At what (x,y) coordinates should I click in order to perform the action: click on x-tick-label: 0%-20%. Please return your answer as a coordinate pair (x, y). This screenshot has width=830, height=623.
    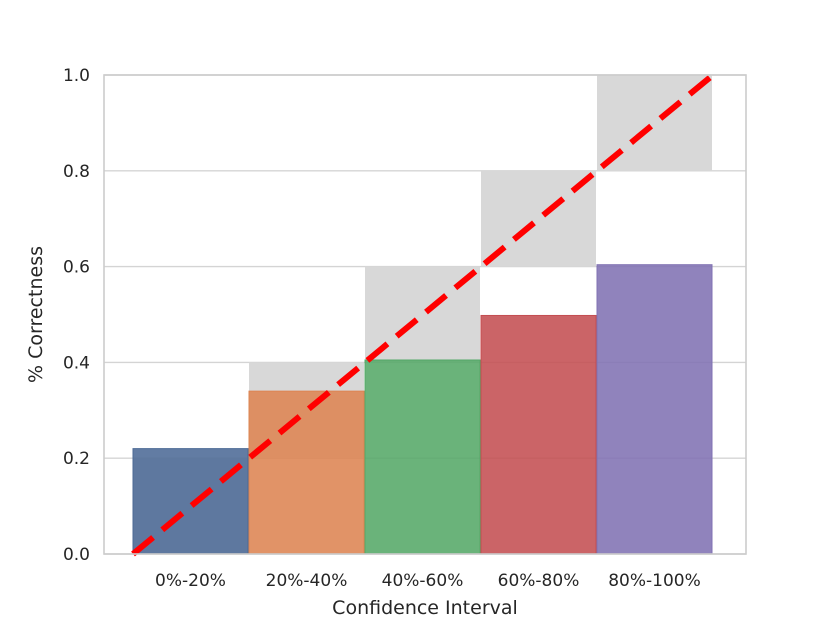
    Looking at the image, I should click on (190, 581).